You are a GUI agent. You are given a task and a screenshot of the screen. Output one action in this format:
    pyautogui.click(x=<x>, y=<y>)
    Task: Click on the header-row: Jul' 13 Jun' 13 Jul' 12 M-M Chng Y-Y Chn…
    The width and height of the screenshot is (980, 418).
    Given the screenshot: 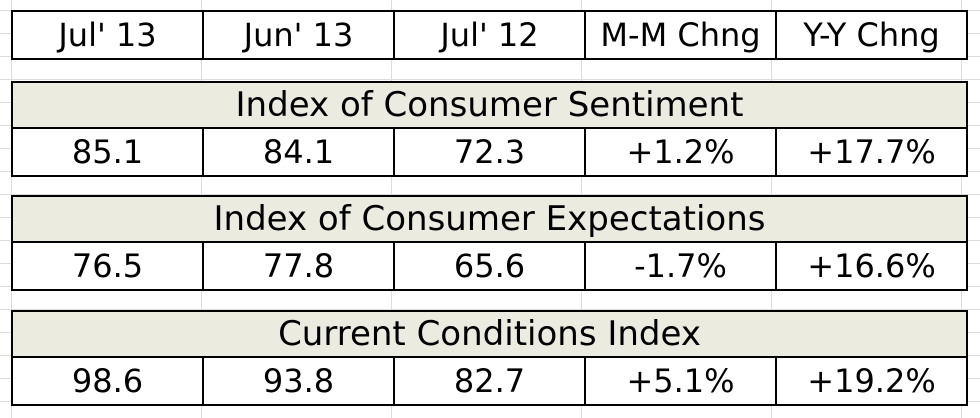 What is the action you would take?
    pyautogui.click(x=489, y=35)
    